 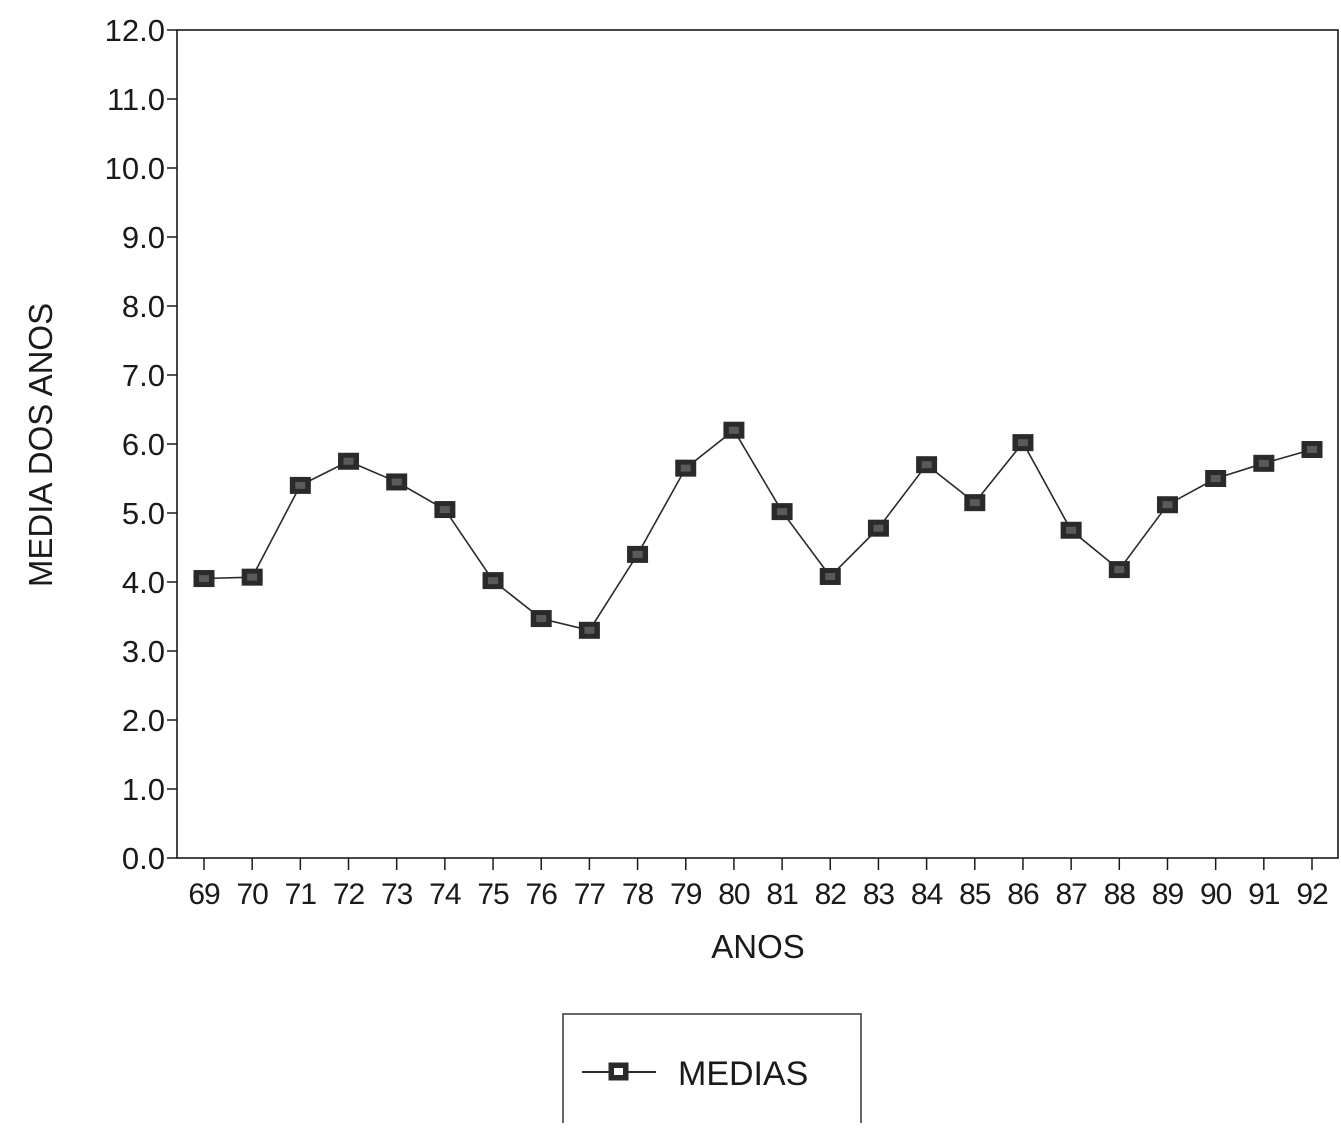 What do you see at coordinates (1312, 894) in the screenshot?
I see `x-tick-label: 92` at bounding box center [1312, 894].